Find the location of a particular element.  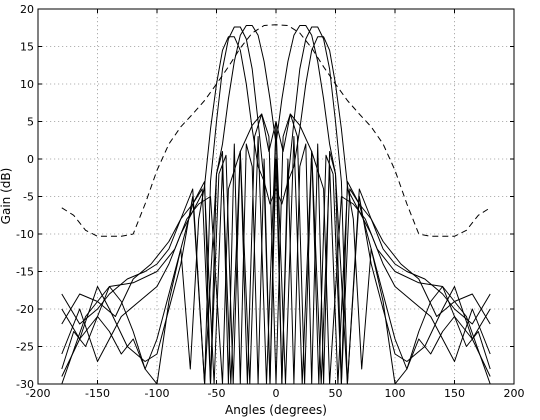

x-tick-label: 150 is located at coordinates (454, 393).